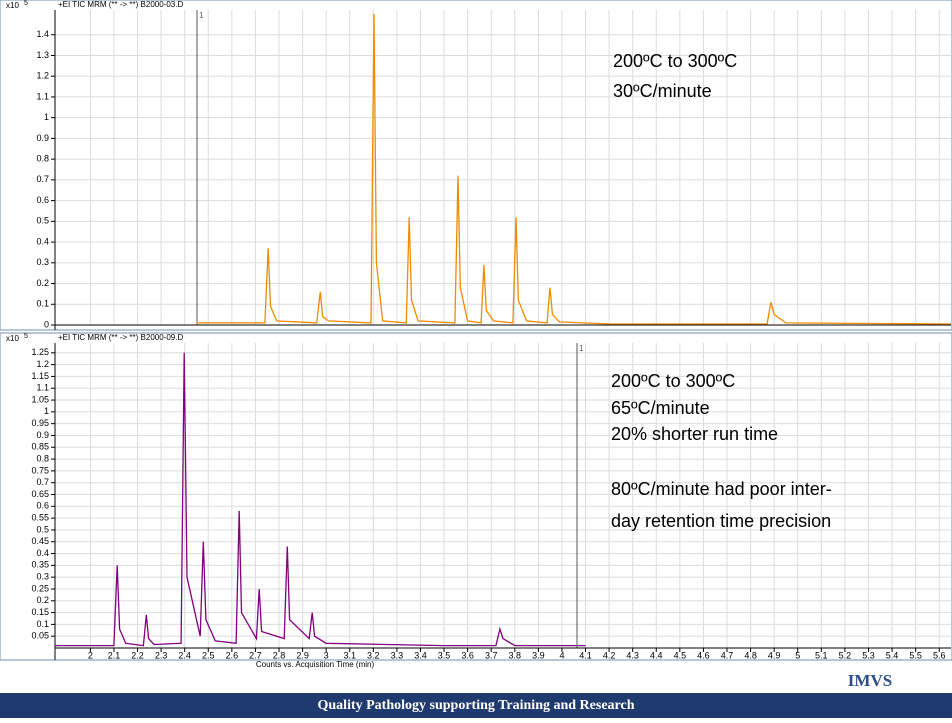 The image size is (952, 723). I want to click on x-tick-label: 2.1, so click(114, 655).